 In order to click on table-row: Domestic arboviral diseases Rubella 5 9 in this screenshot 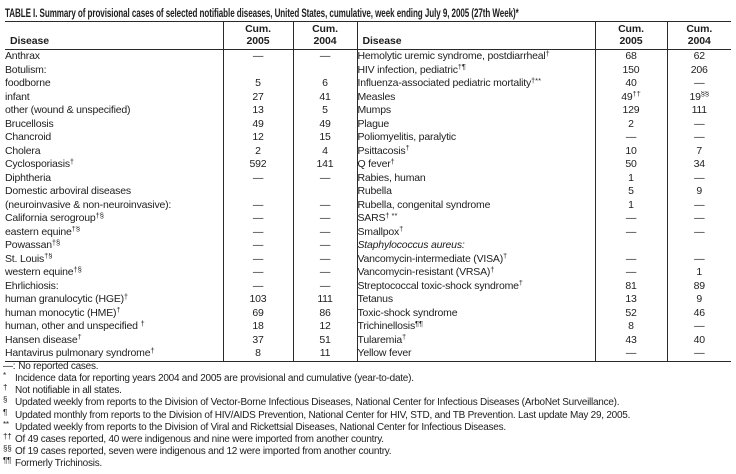, I will do `click(368, 192)`.